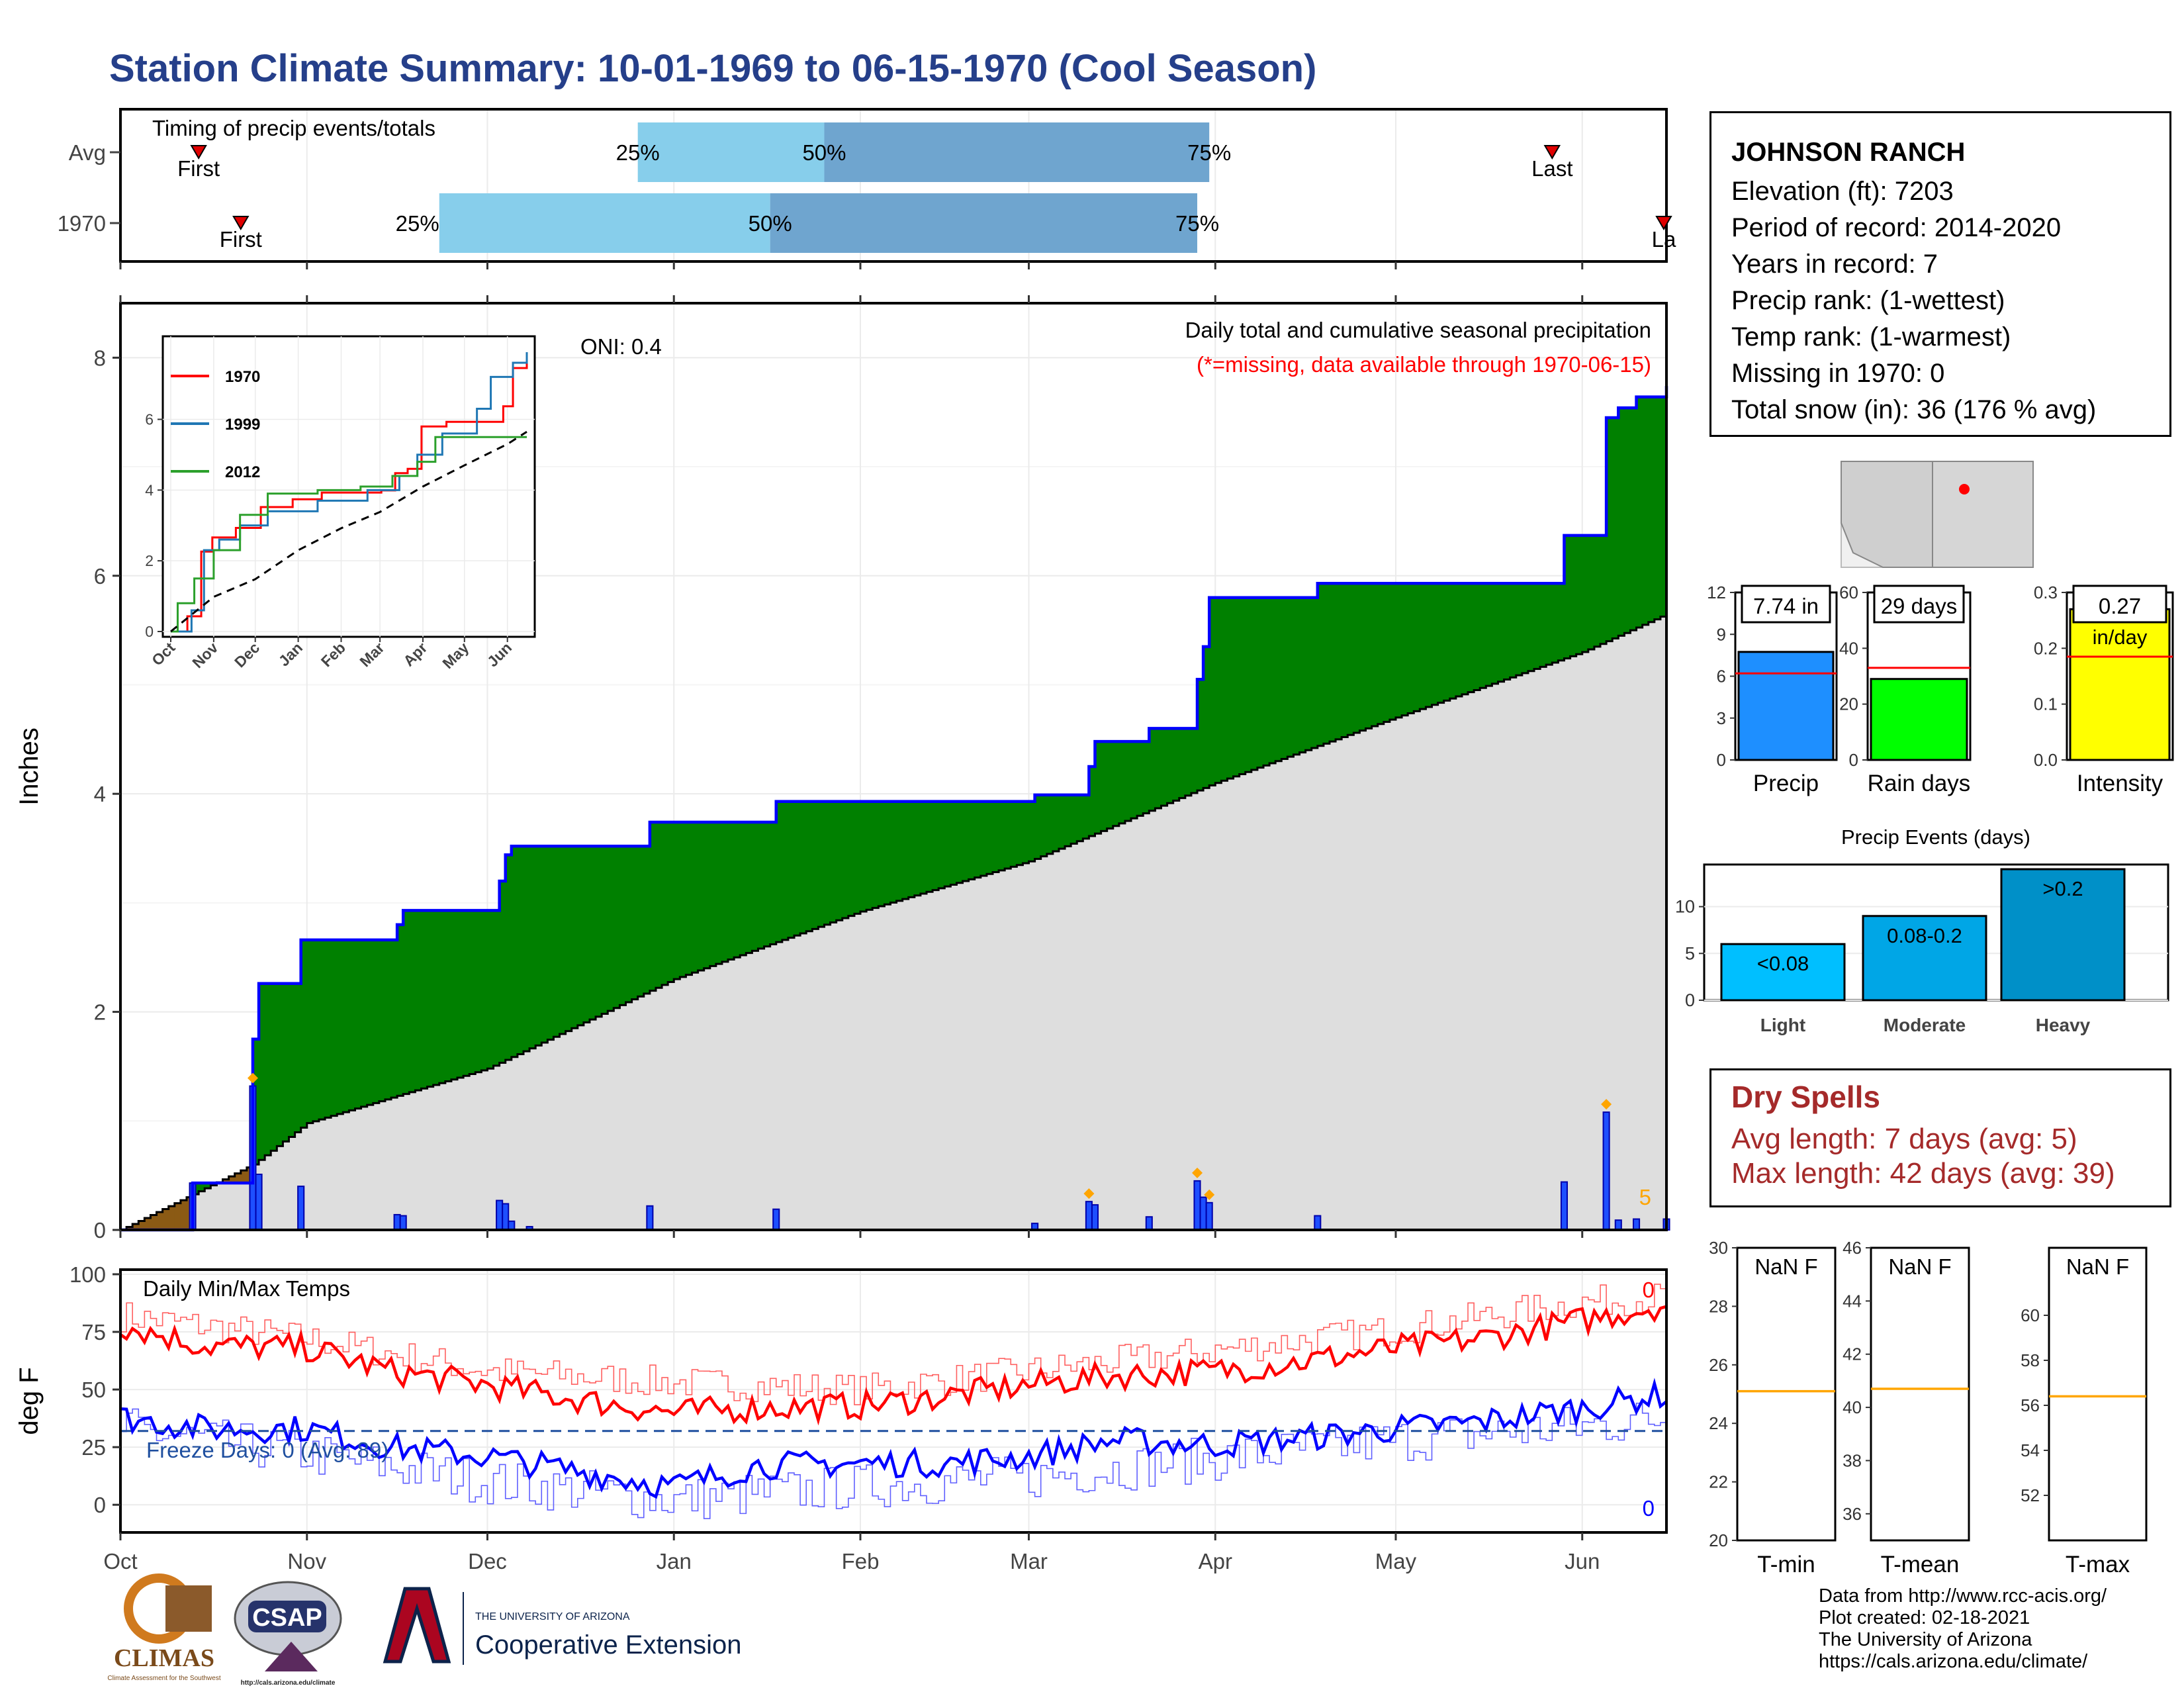 This screenshot has height=1688, width=2184. I want to click on events-bar-label: >0.2, so click(2062, 888).